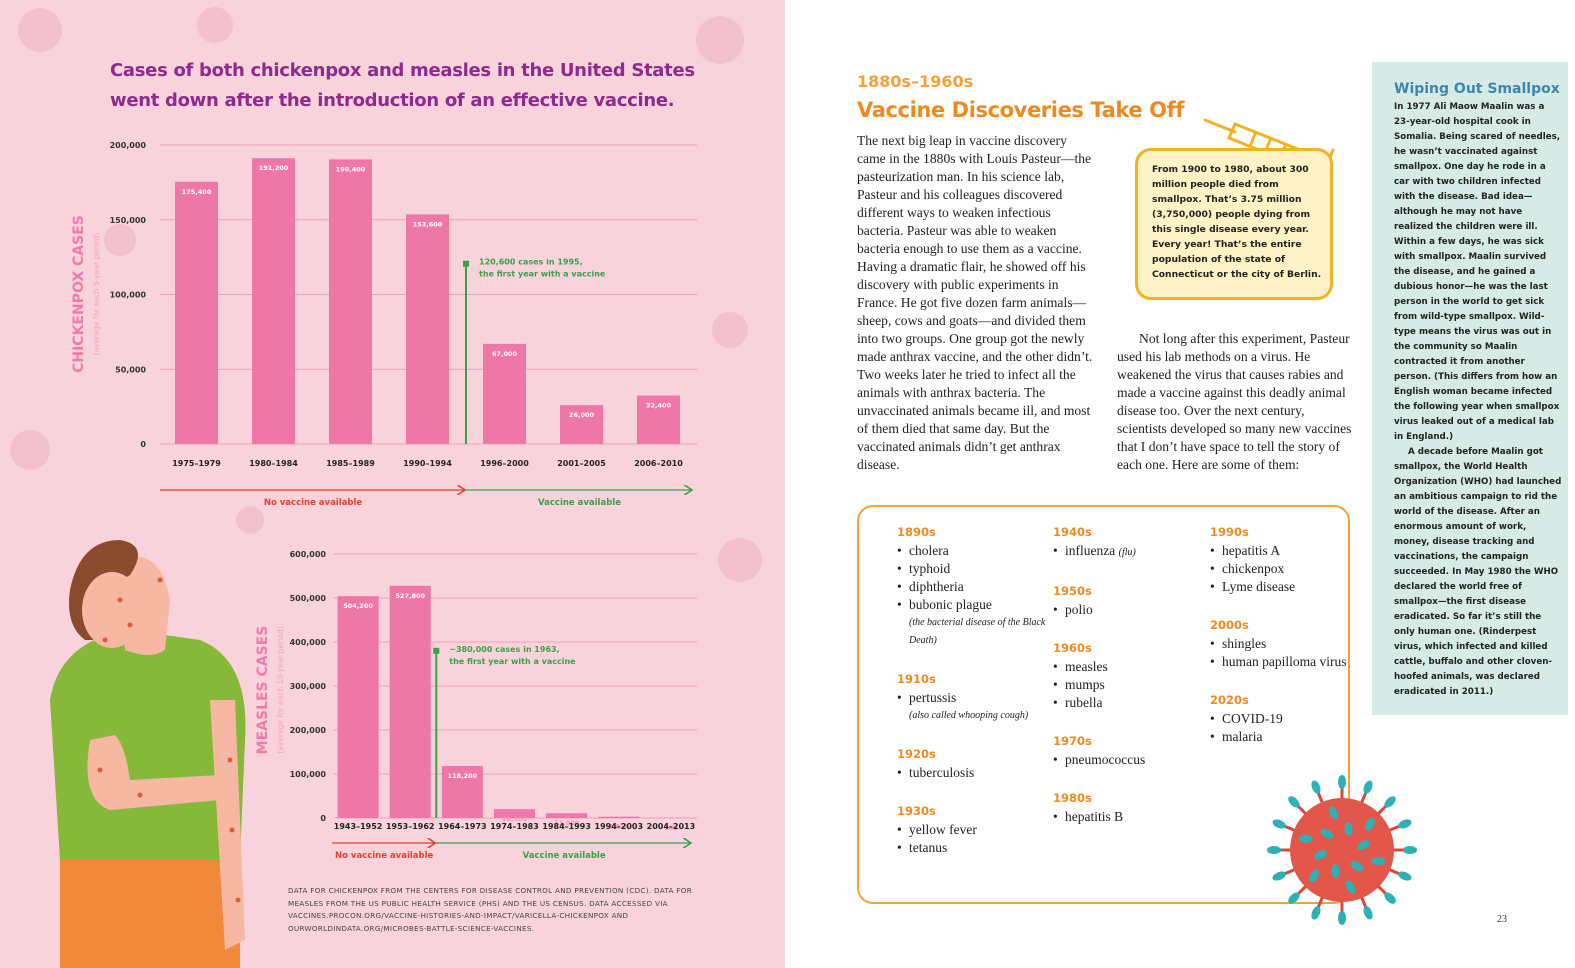 This screenshot has width=1575, height=968. What do you see at coordinates (436, 650) in the screenshot?
I see `annotation-marker` at bounding box center [436, 650].